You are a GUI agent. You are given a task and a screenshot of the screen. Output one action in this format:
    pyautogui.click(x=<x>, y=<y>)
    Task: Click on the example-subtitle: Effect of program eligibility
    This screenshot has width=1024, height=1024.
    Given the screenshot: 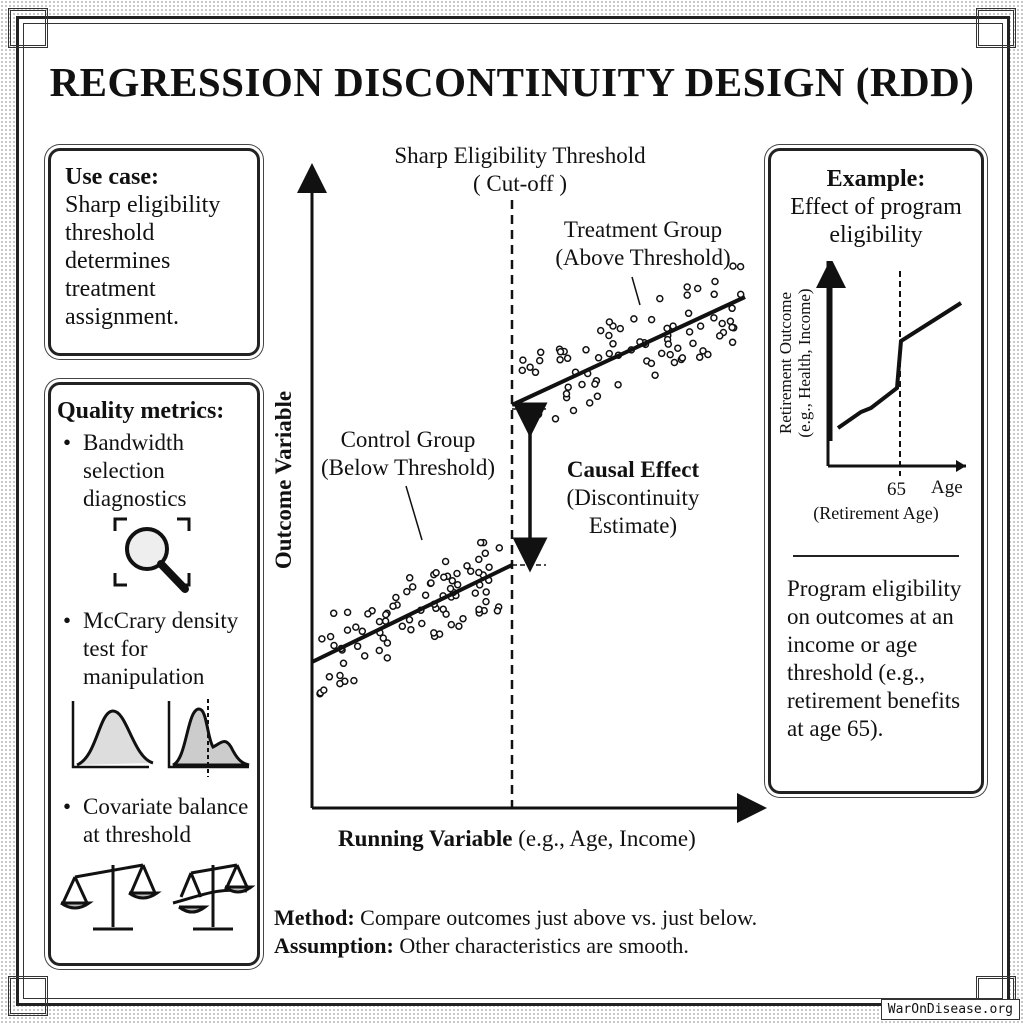 What is the action you would take?
    pyautogui.click(x=876, y=221)
    